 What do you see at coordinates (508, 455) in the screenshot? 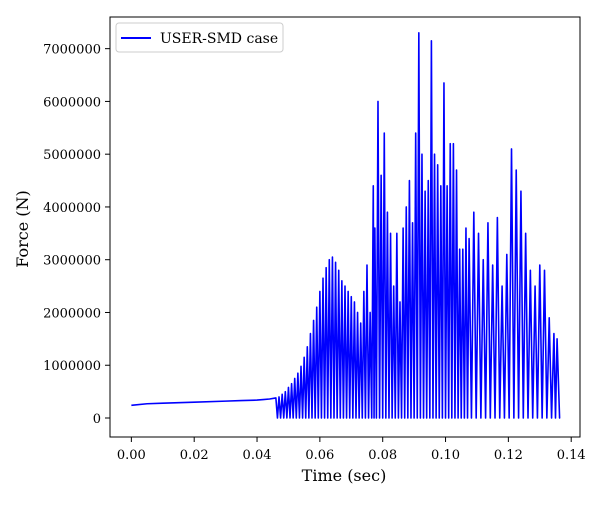
I see `x-tick-label: 0.12` at bounding box center [508, 455].